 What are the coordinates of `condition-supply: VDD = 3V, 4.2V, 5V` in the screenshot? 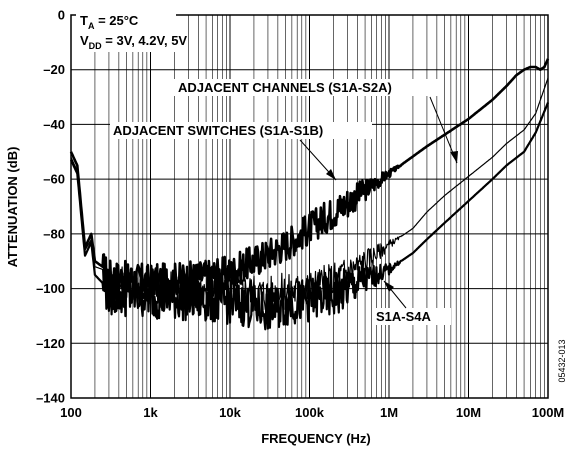 It's located at (133, 42).